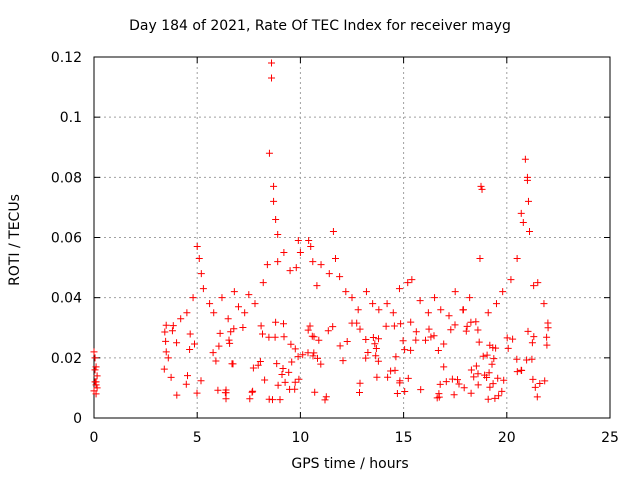 Image resolution: width=640 pixels, height=480 pixels. Describe the element at coordinates (77, 419) in the screenshot. I see `y-tick-label: 0` at that location.